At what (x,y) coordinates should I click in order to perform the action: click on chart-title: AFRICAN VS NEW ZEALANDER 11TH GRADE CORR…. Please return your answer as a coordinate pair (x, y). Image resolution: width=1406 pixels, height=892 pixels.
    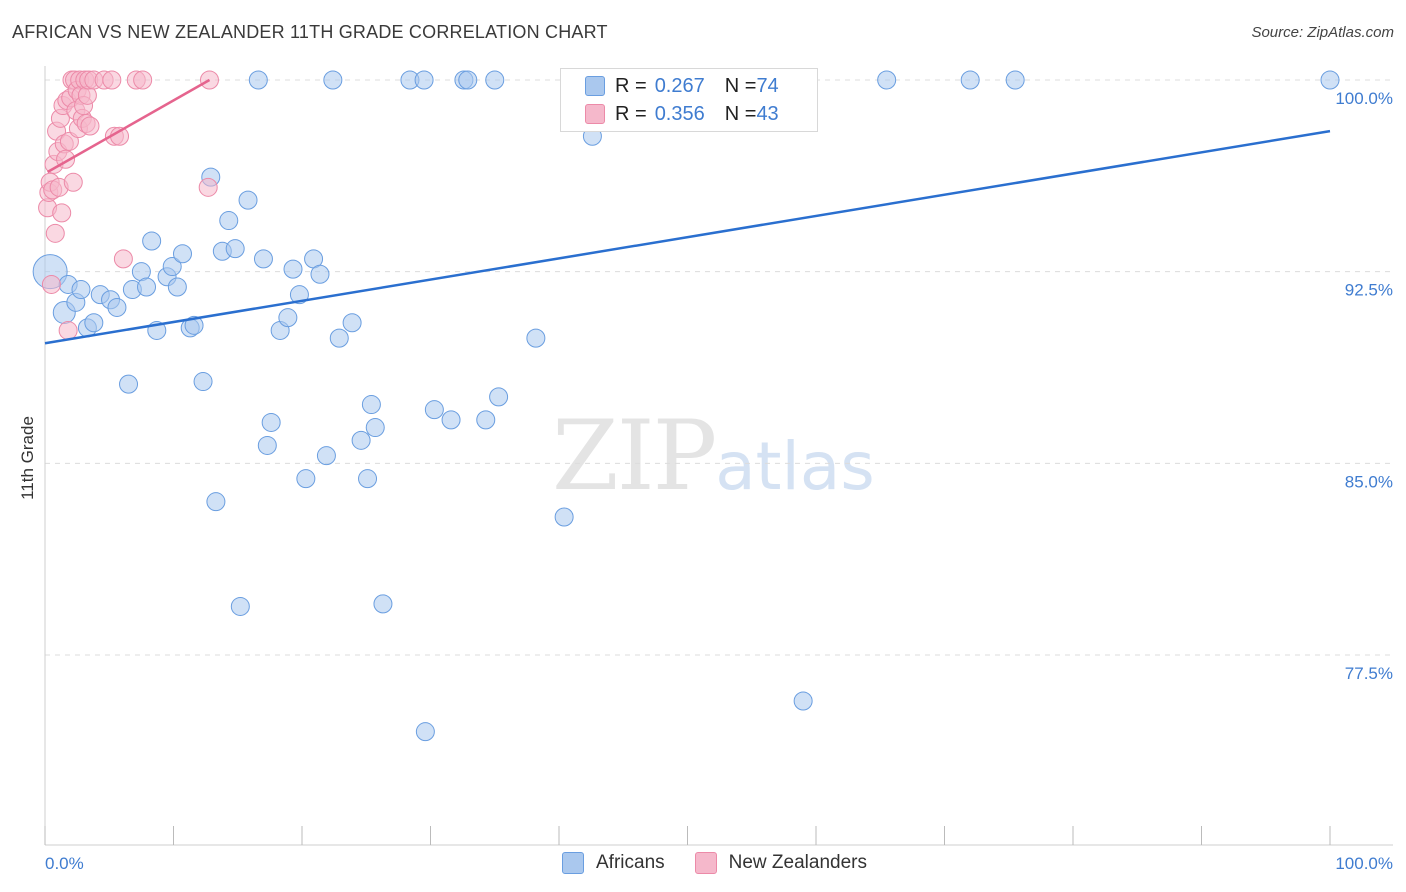
    Looking at the image, I should click on (310, 32).